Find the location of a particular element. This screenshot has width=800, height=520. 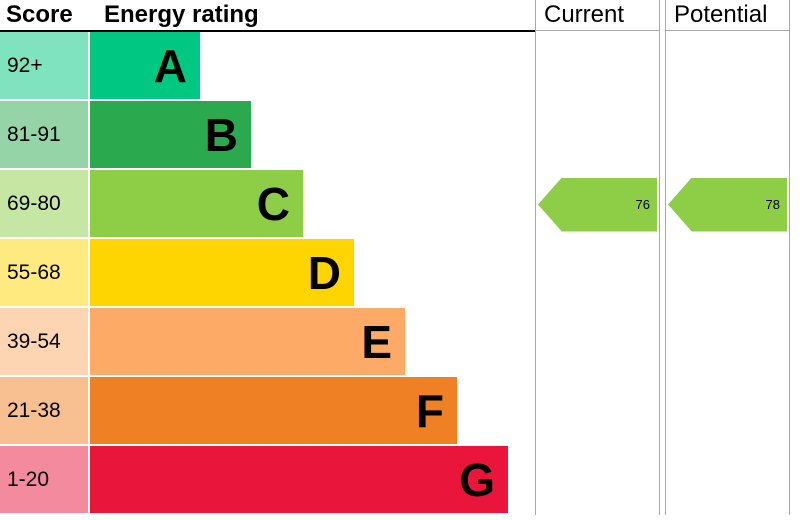

current-rating-arrow: 76 is located at coordinates (597, 204).